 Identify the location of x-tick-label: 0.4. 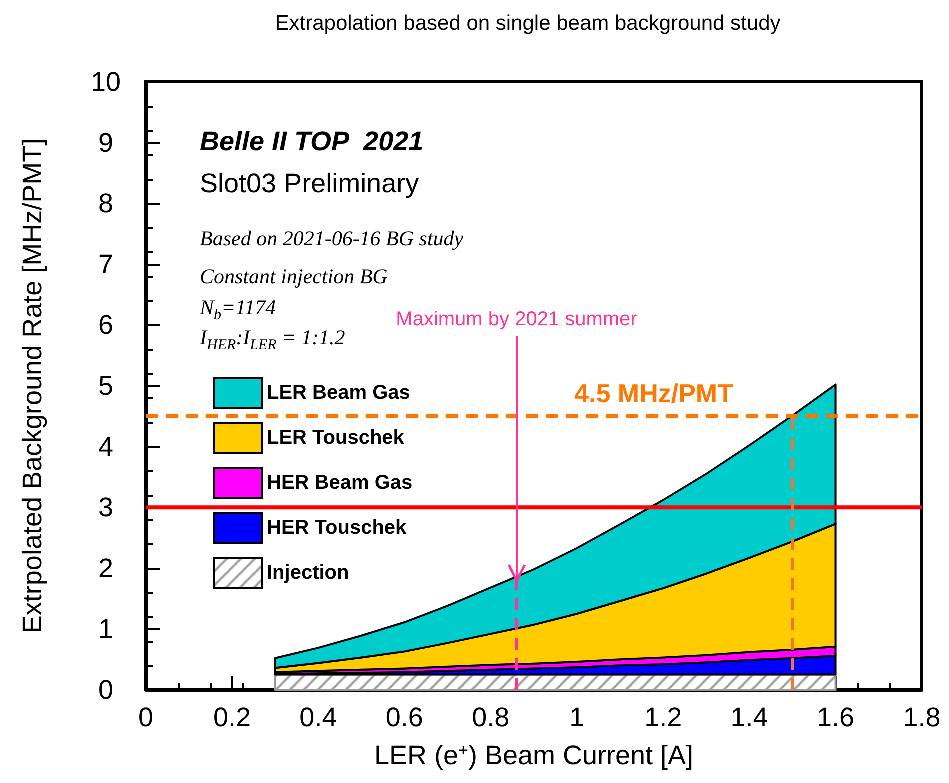
(319, 717).